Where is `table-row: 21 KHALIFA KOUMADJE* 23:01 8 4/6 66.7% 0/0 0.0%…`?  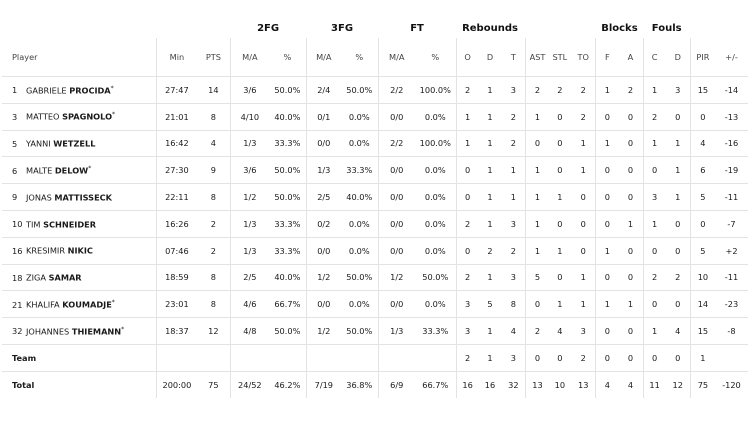
table-row: 21 KHALIFA KOUMADJE* 23:01 8 4/6 66.7% 0/0 0.0%… is located at coordinates (375, 304).